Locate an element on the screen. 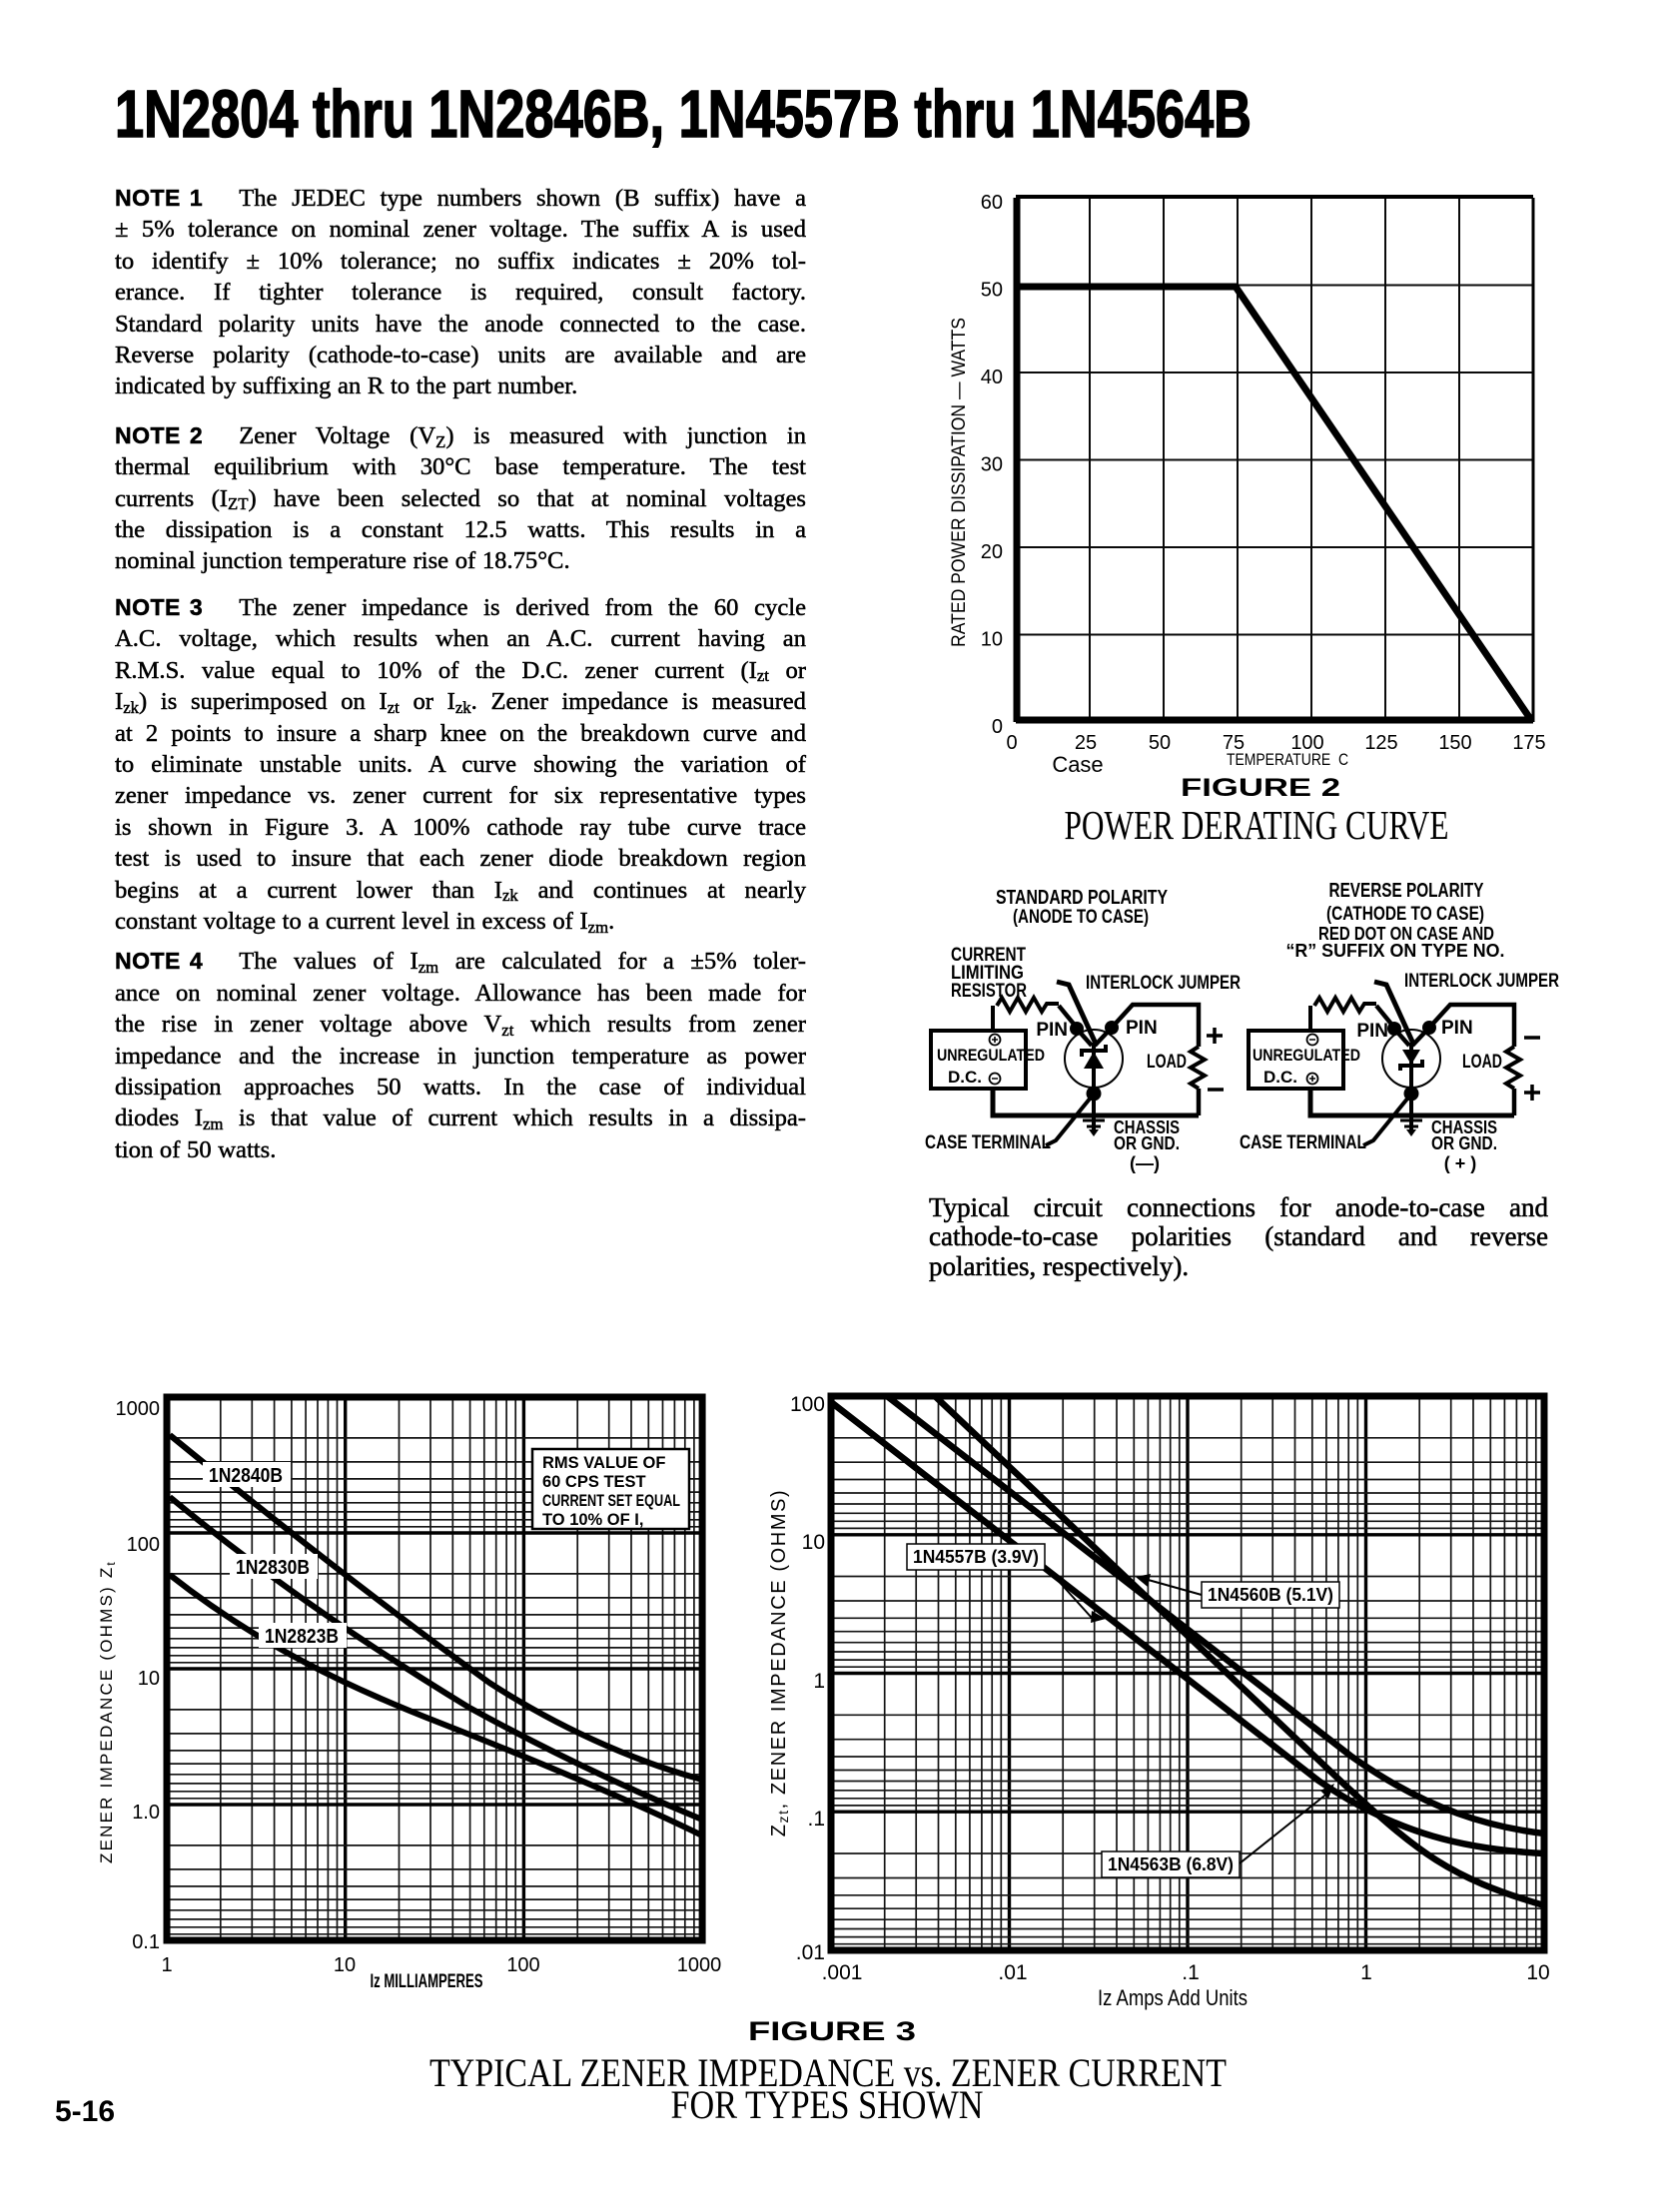  svg-text: 75 is located at coordinates (1234, 743).